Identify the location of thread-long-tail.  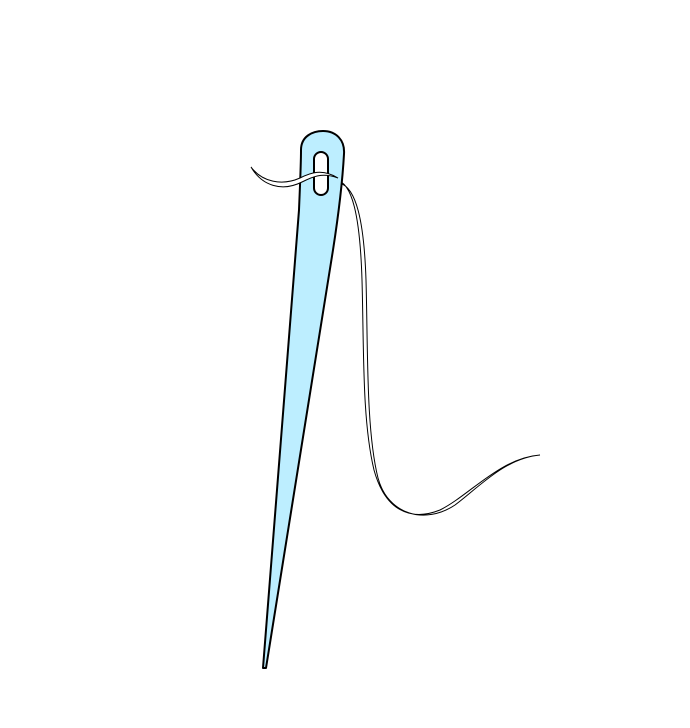
(437, 347).